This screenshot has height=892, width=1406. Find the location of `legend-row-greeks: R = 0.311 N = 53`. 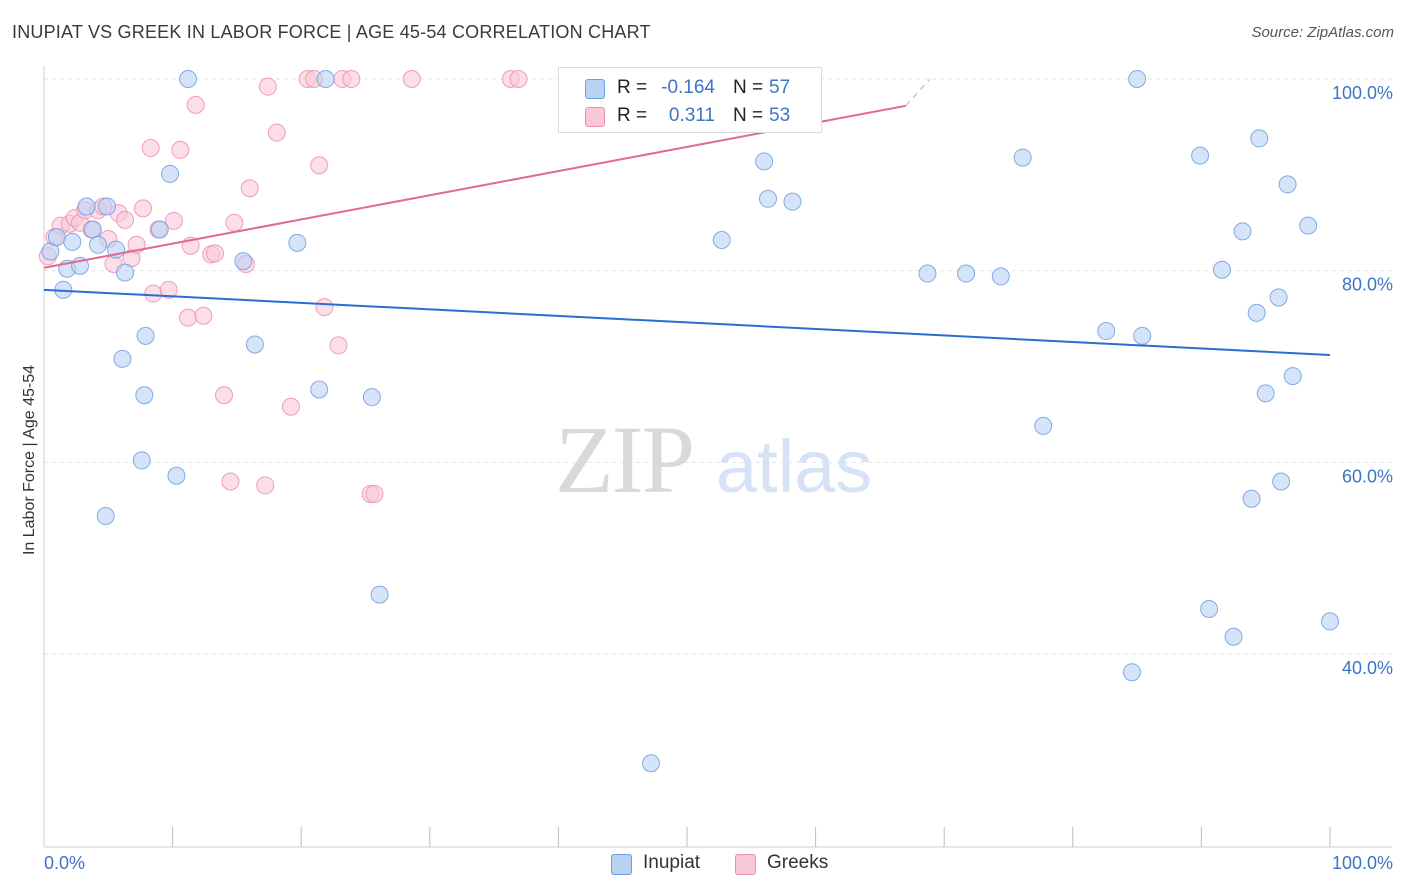

legend-row-greeks: R = 0.311 N = 53 is located at coordinates (690, 116).